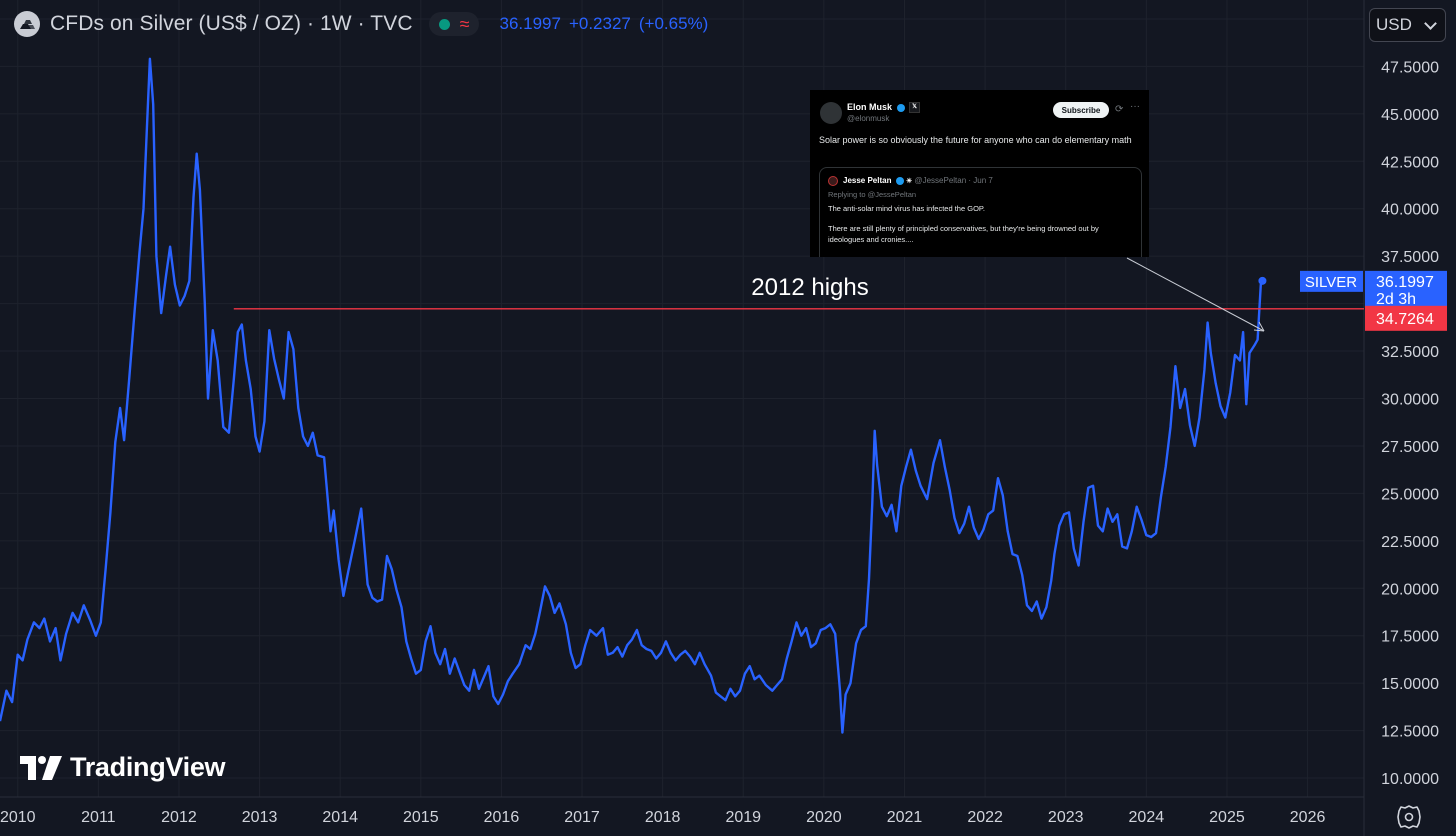 This screenshot has height=836, width=1456. What do you see at coordinates (1410, 494) in the screenshot?
I see `y-tick-label: 25.0000` at bounding box center [1410, 494].